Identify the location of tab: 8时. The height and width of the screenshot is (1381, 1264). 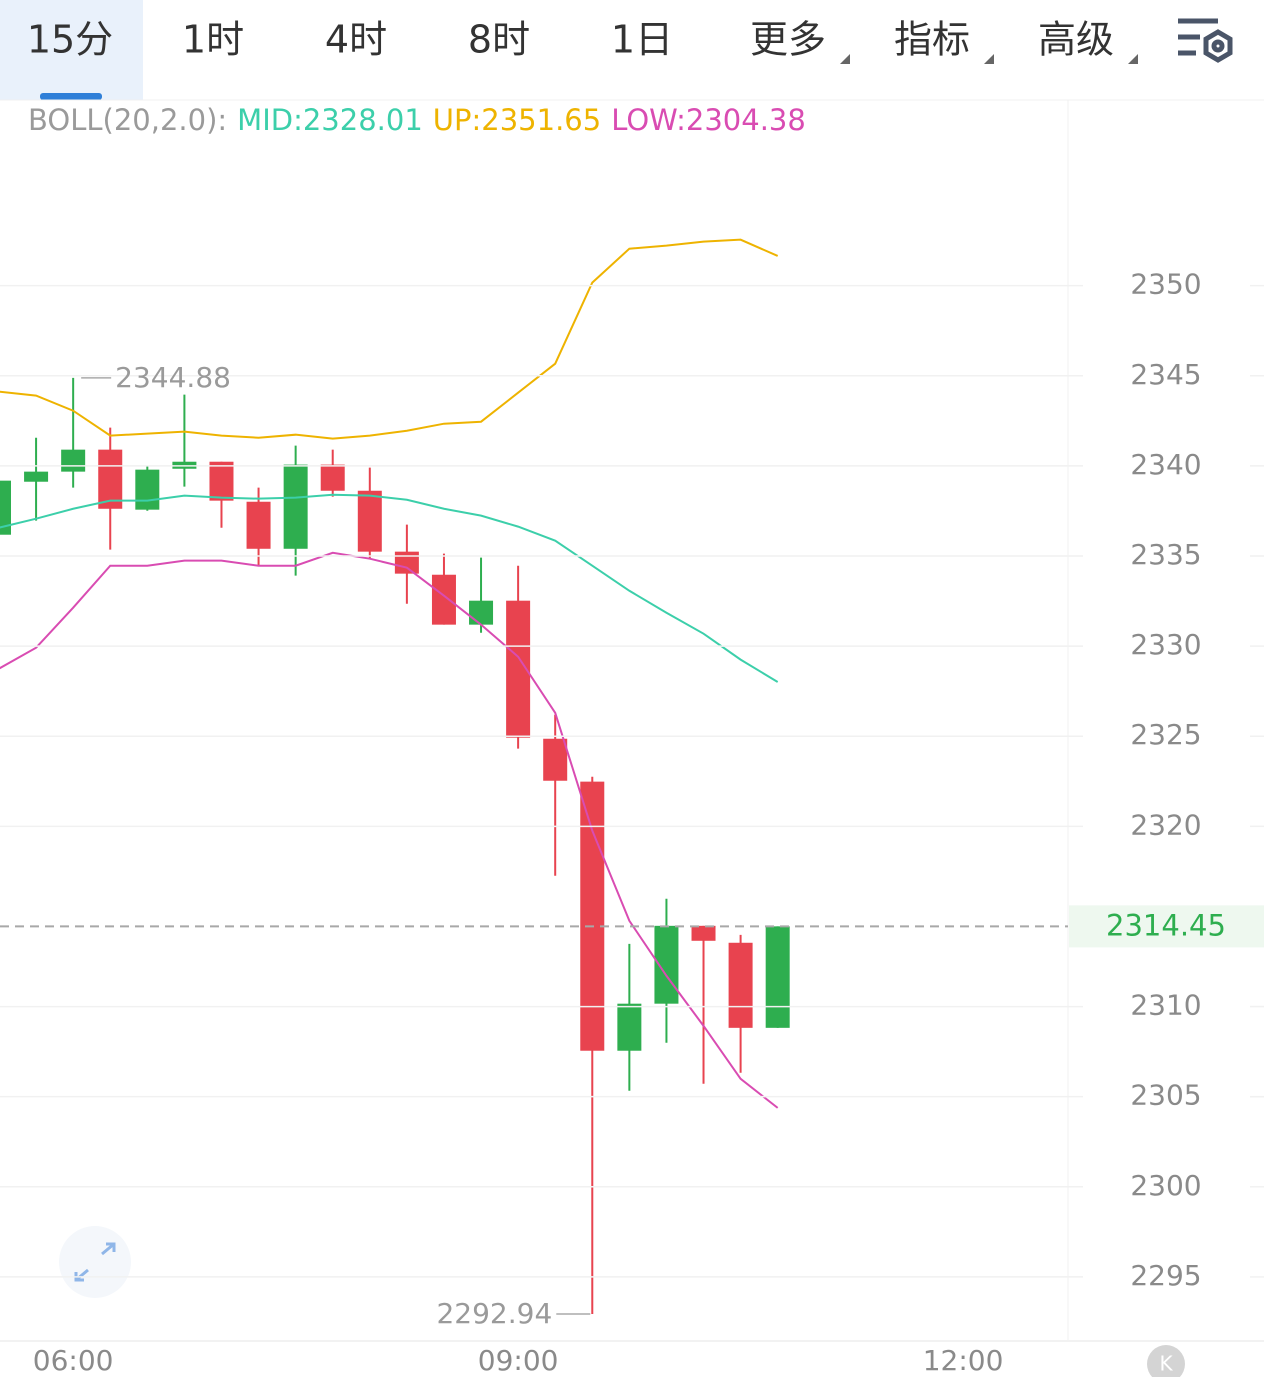
(499, 40).